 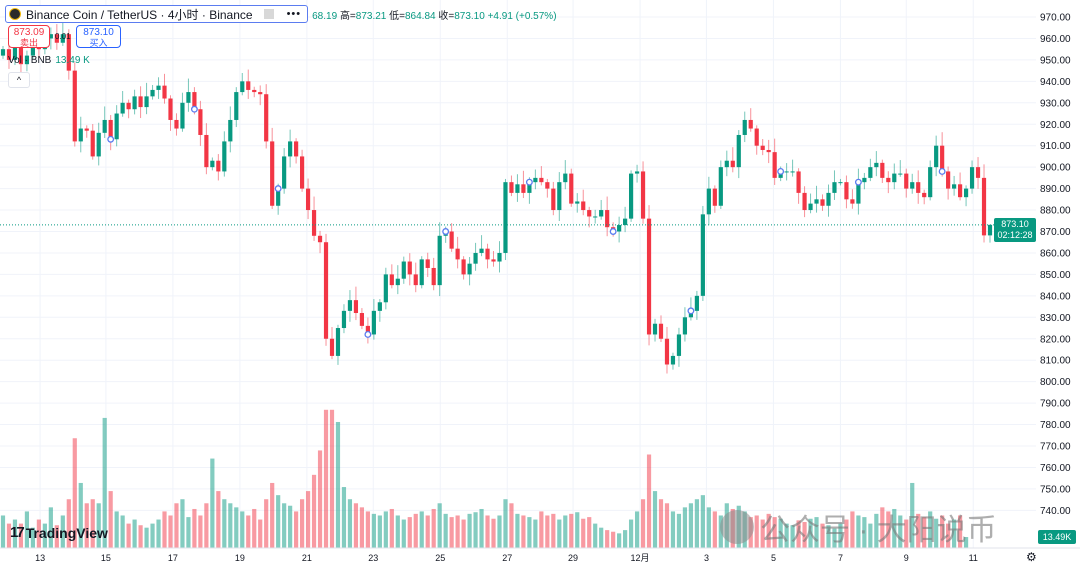 What do you see at coordinates (98, 32) in the screenshot?
I see `buy-price: 873.10` at bounding box center [98, 32].